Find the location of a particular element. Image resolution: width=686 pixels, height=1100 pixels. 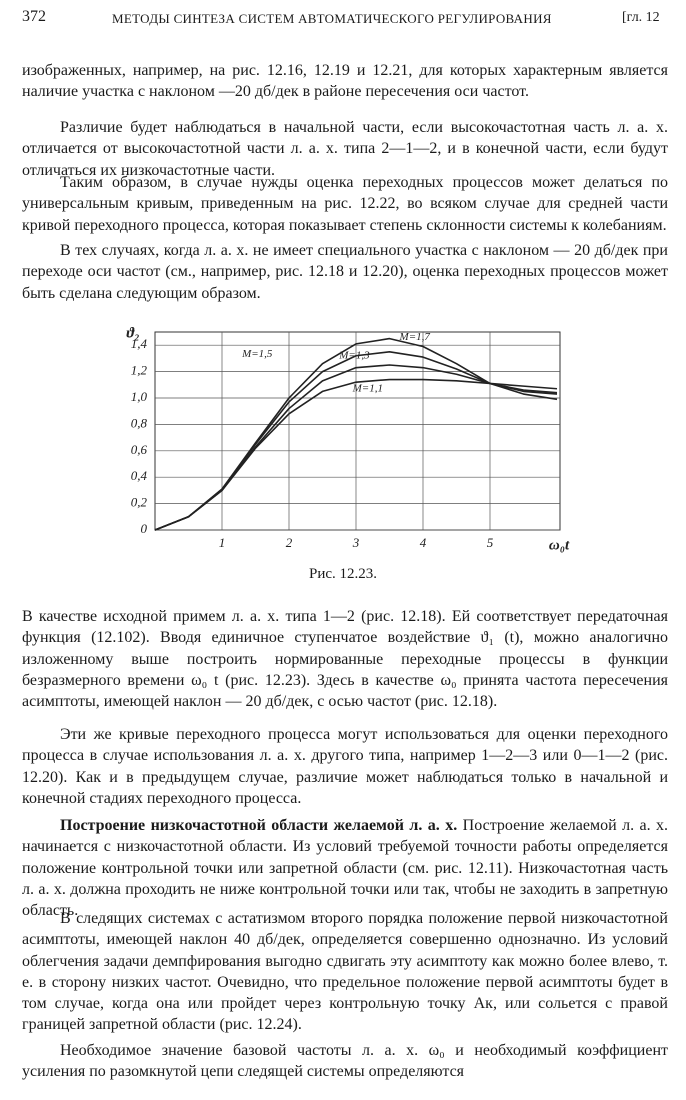

y-tick-label: 1,0 is located at coordinates (139, 396).